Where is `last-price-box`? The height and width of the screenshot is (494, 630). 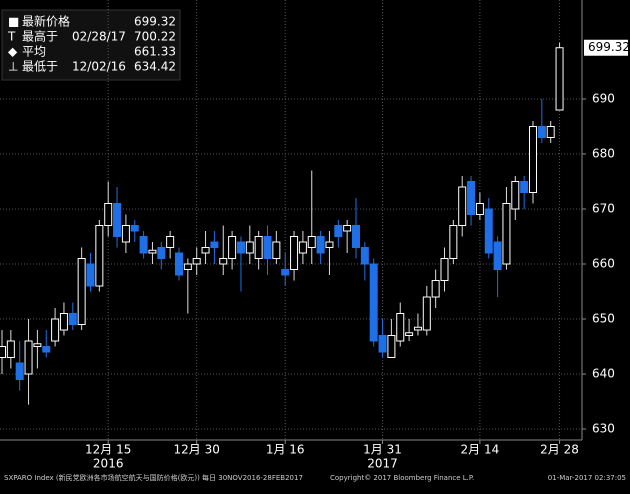 last-price-box is located at coordinates (606, 47).